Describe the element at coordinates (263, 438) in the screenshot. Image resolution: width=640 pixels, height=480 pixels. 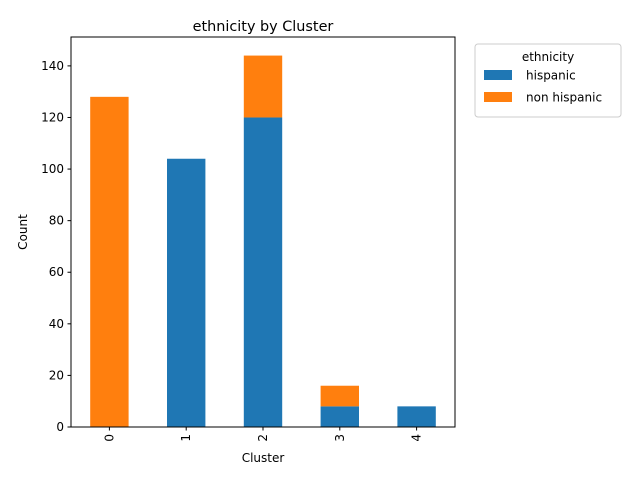
I see `x-tick-label: 2` at that location.